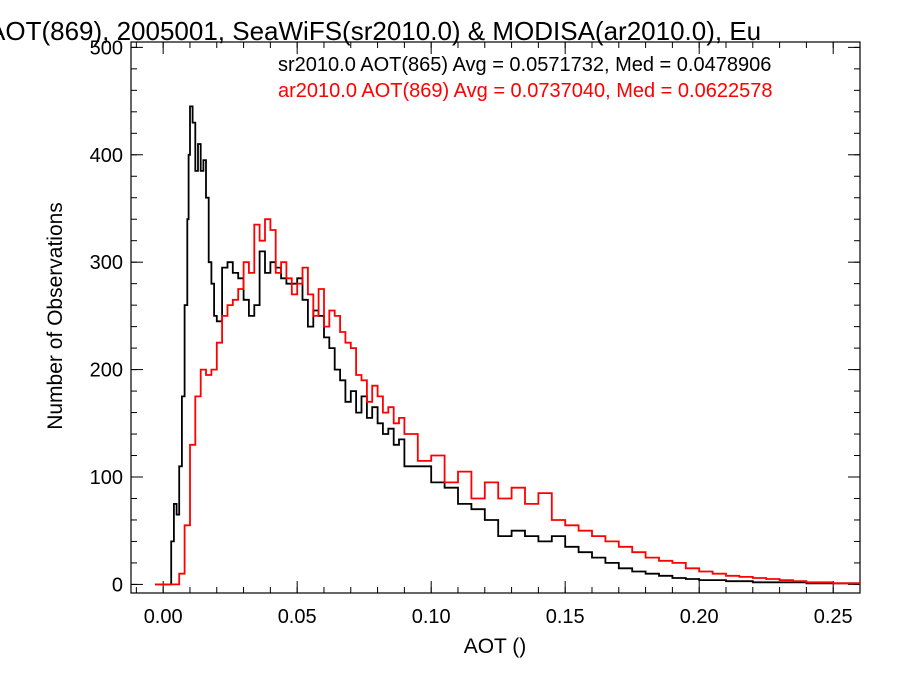 The width and height of the screenshot is (900, 675). What do you see at coordinates (106, 371) in the screenshot?
I see `y-tick-label: 200` at bounding box center [106, 371].